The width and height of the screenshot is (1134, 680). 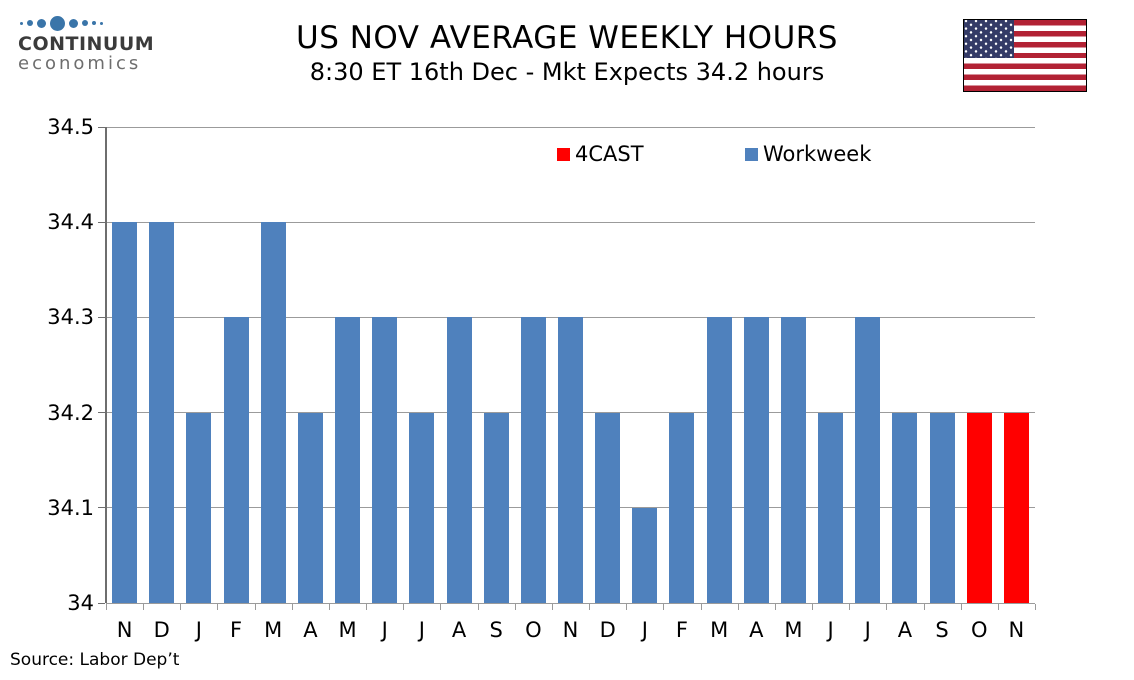 I want to click on source-note: Source: Labor Dep’t, so click(x=95, y=660).